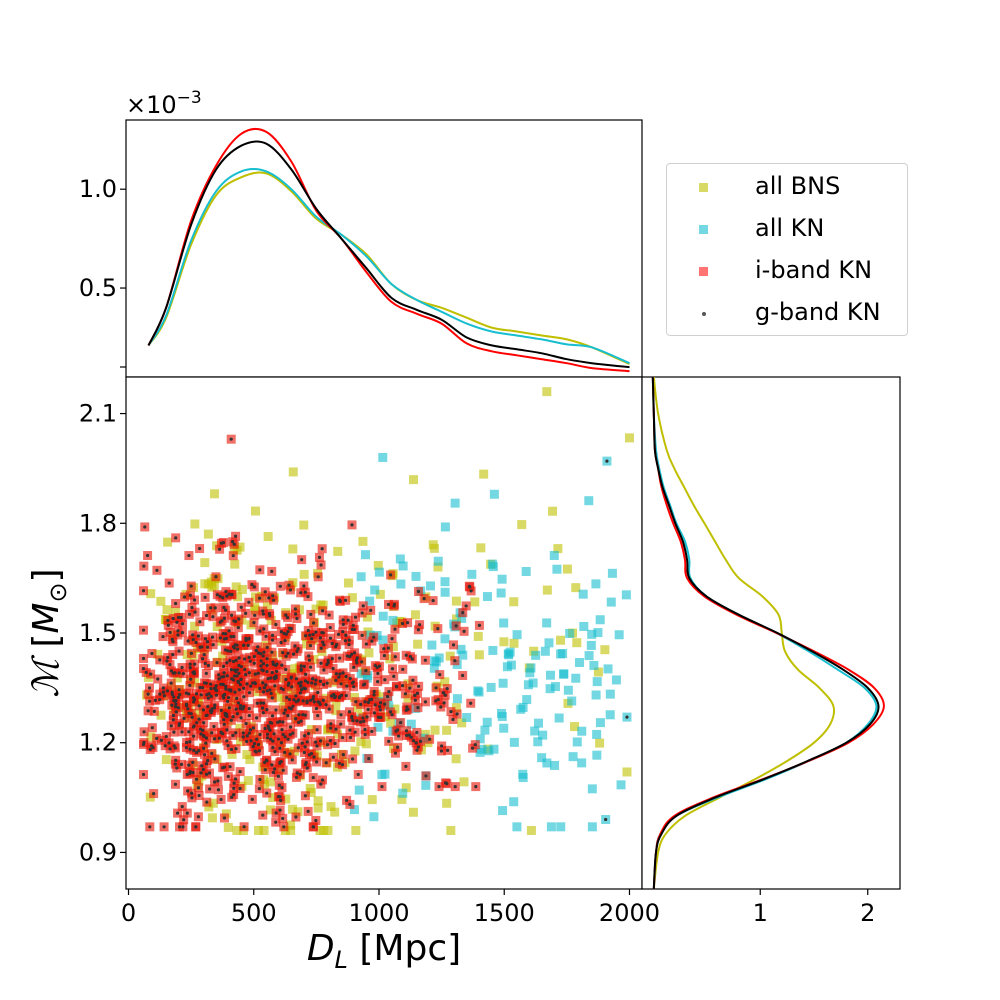  What do you see at coordinates (254, 913) in the screenshot?
I see `main-xtick-label: 500` at bounding box center [254, 913].